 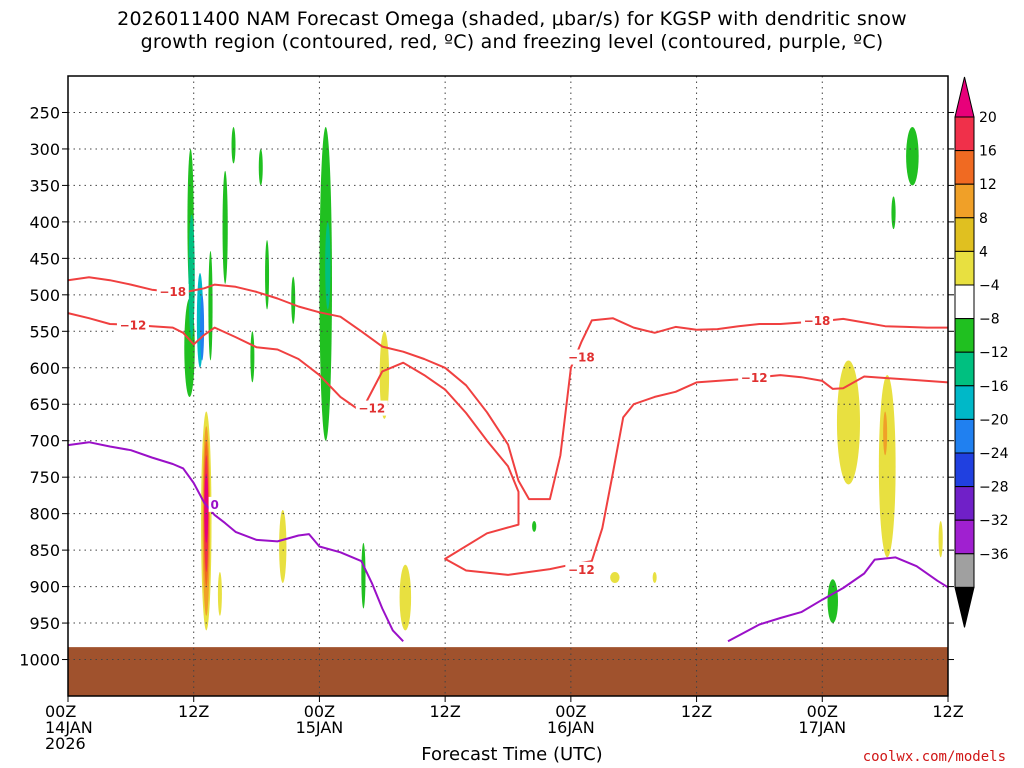 I want to click on x-tick-label-24-1: 15JAN, so click(x=320, y=727).